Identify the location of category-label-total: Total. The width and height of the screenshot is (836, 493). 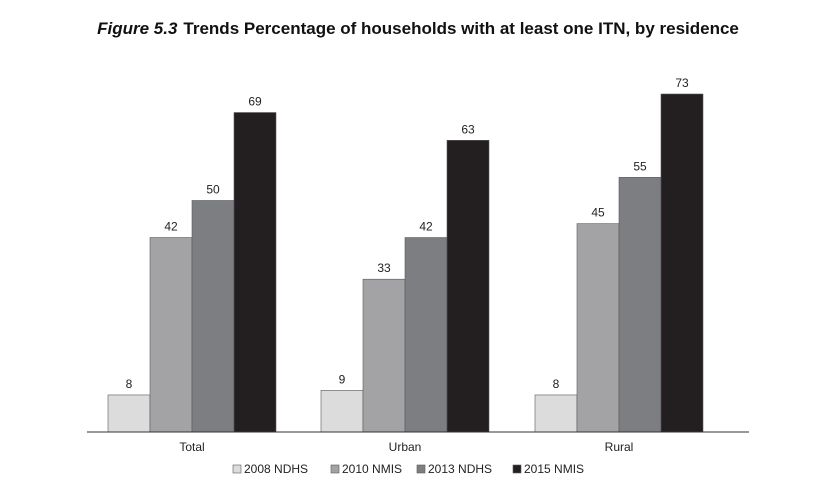
(191, 447).